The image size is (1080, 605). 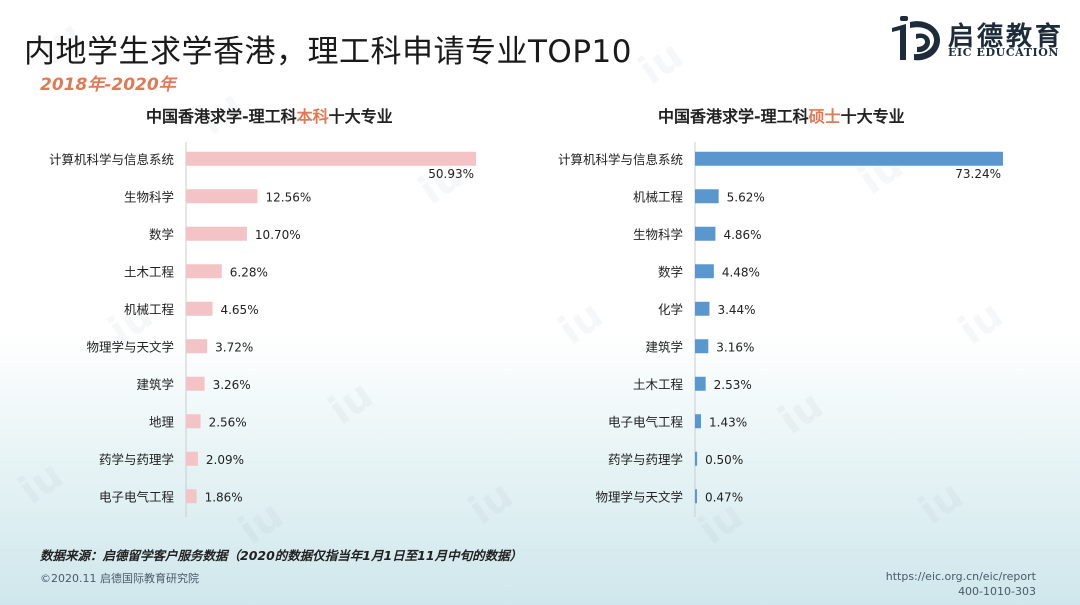 What do you see at coordinates (221, 116) in the screenshot?
I see `chart-left-title-part1: 中国香港求学-理工科` at bounding box center [221, 116].